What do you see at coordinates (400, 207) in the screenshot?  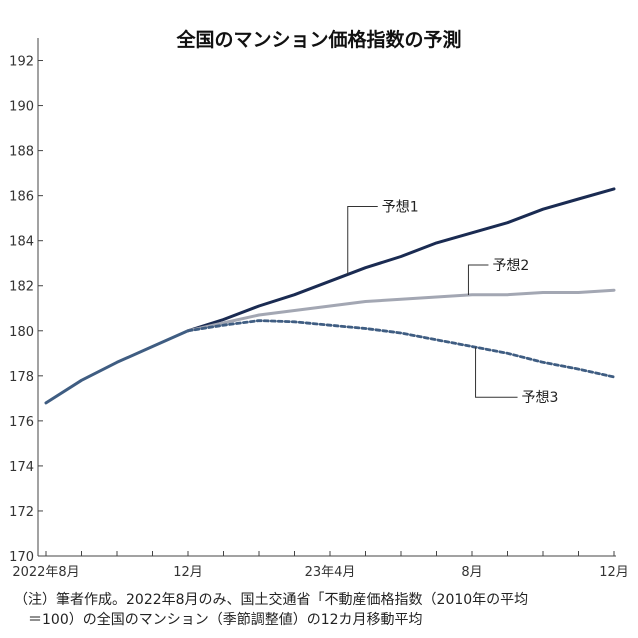 I see `annotation-label: 予想1` at bounding box center [400, 207].